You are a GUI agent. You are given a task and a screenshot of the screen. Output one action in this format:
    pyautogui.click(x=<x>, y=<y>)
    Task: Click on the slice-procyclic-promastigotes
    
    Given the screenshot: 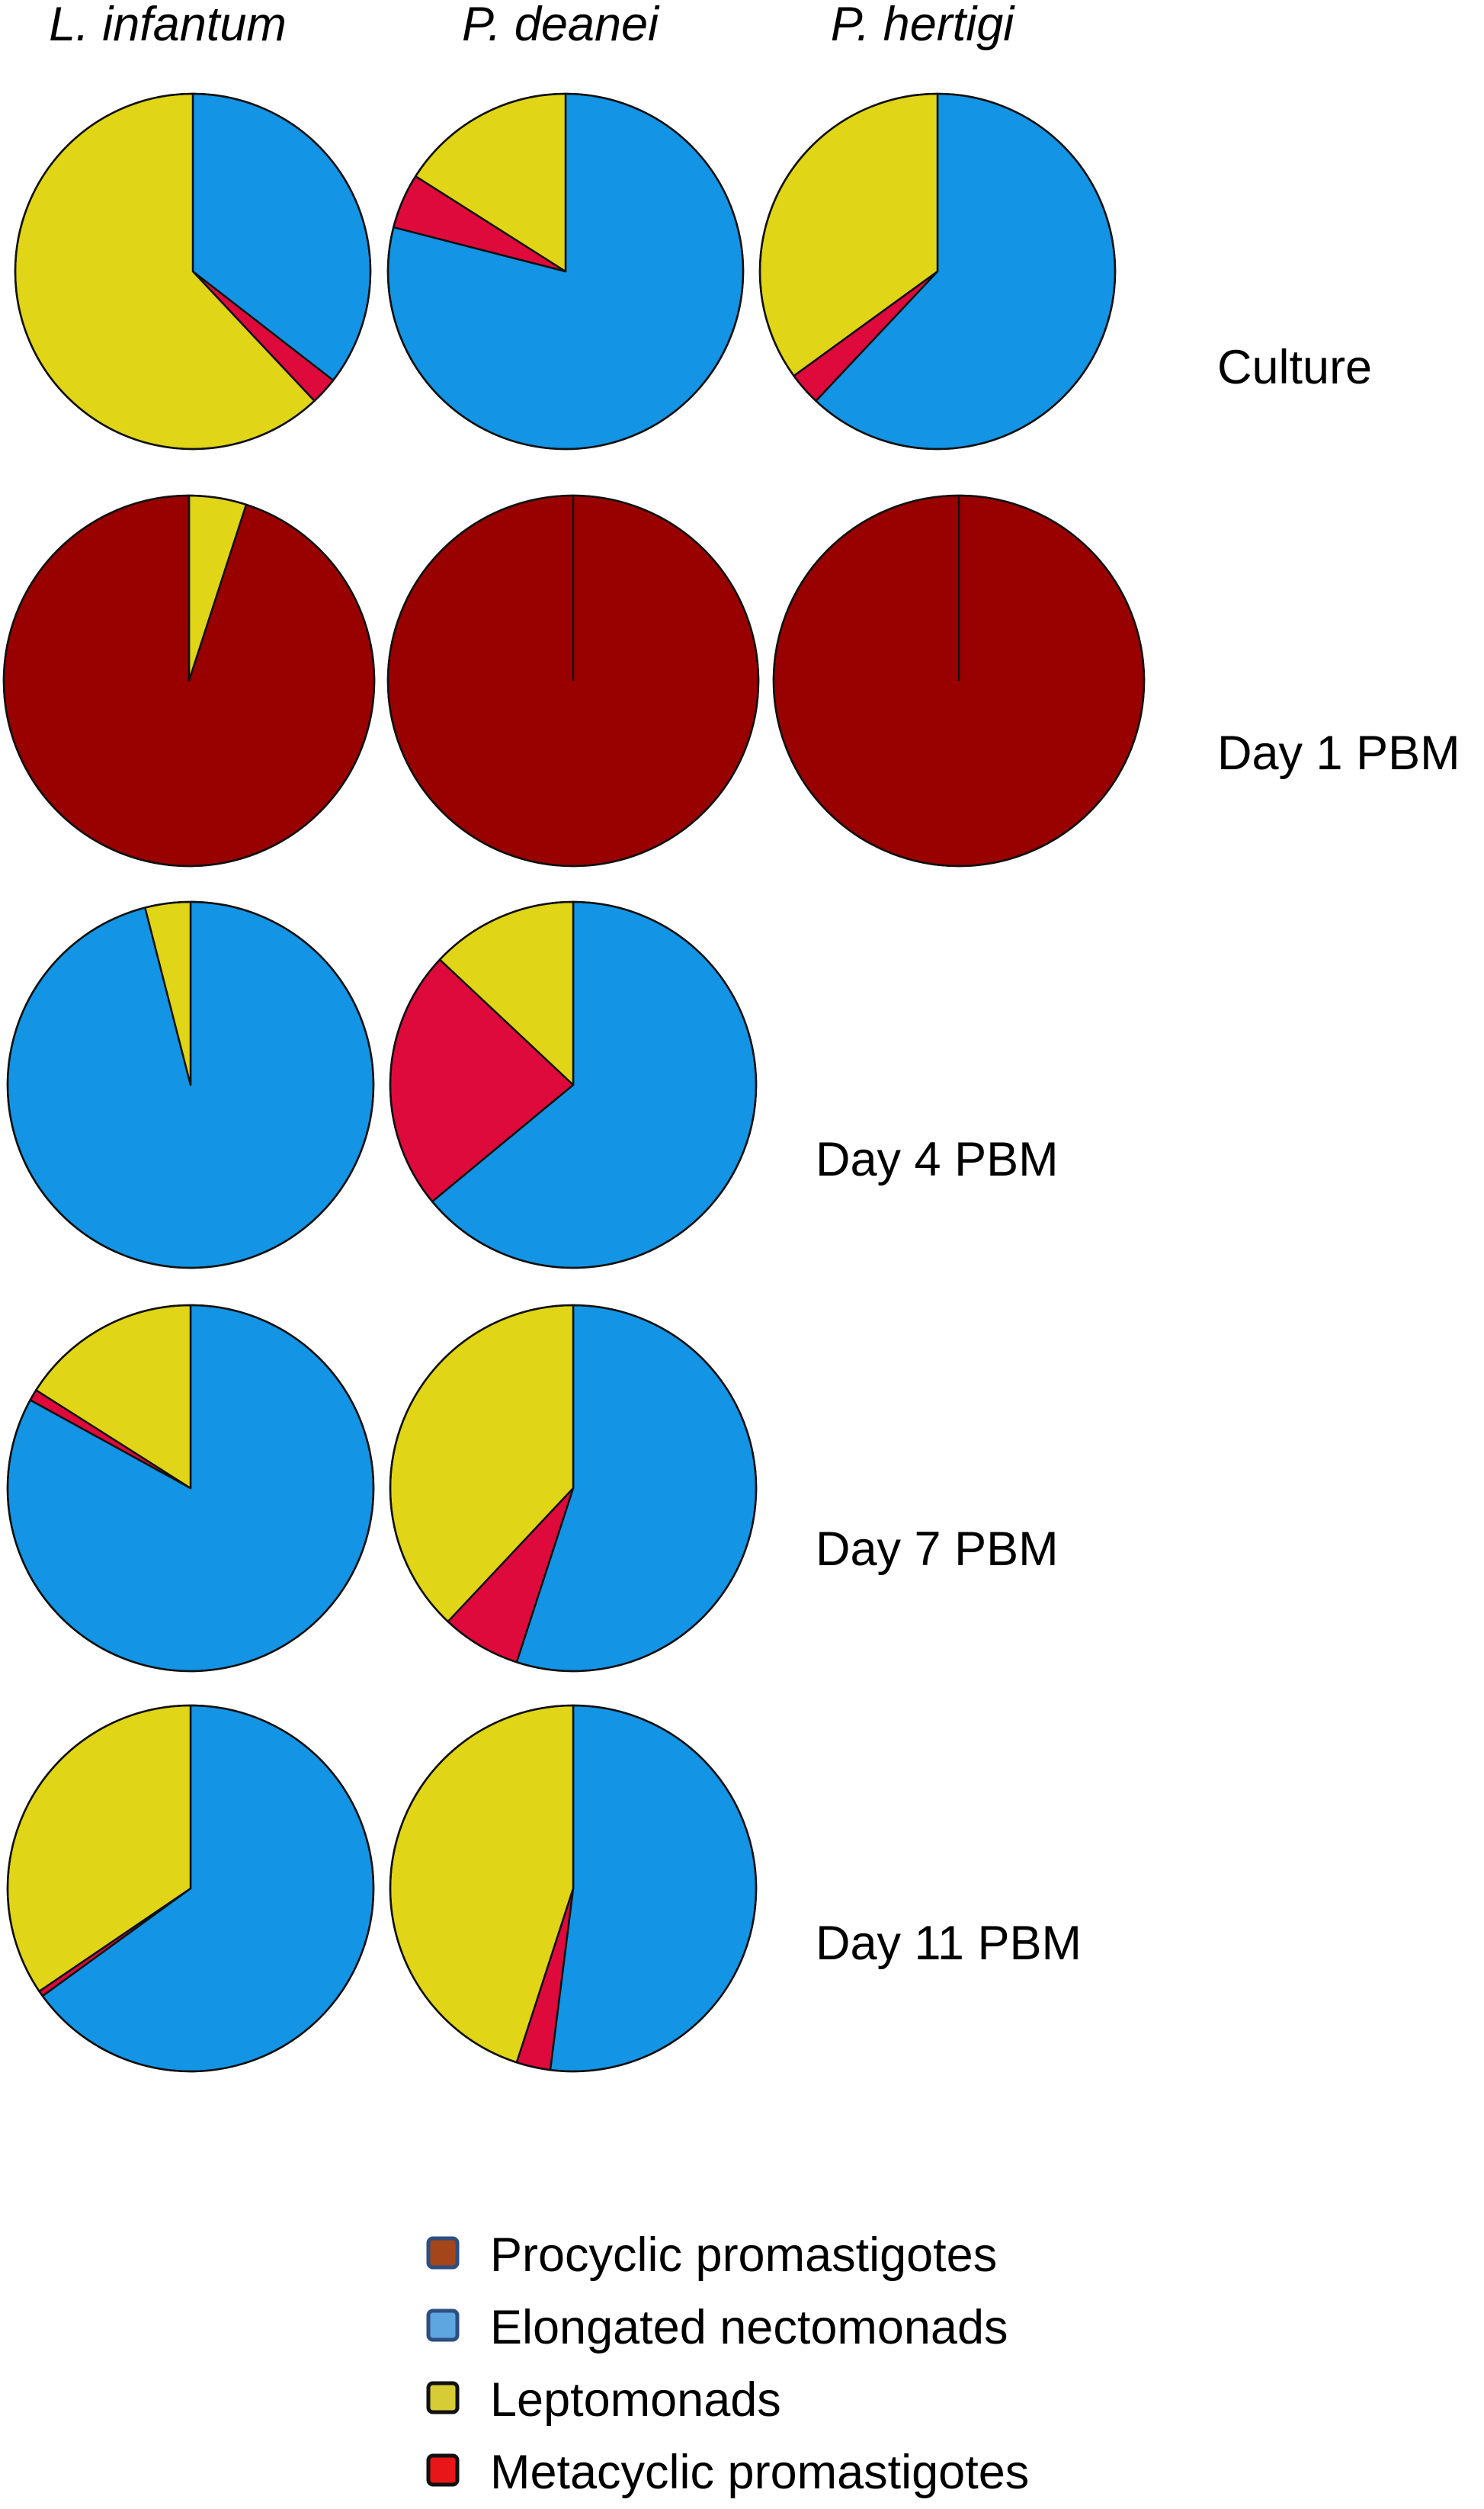 What is the action you would take?
    pyautogui.click(x=189, y=681)
    